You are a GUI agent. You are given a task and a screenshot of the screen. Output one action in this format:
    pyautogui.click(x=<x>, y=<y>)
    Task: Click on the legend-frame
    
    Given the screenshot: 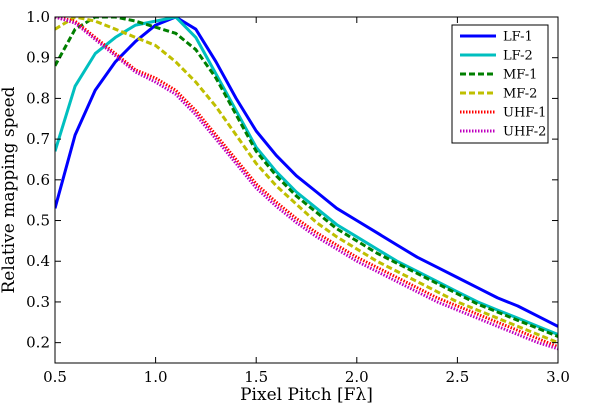 What is the action you would take?
    pyautogui.click(x=500, y=84)
    